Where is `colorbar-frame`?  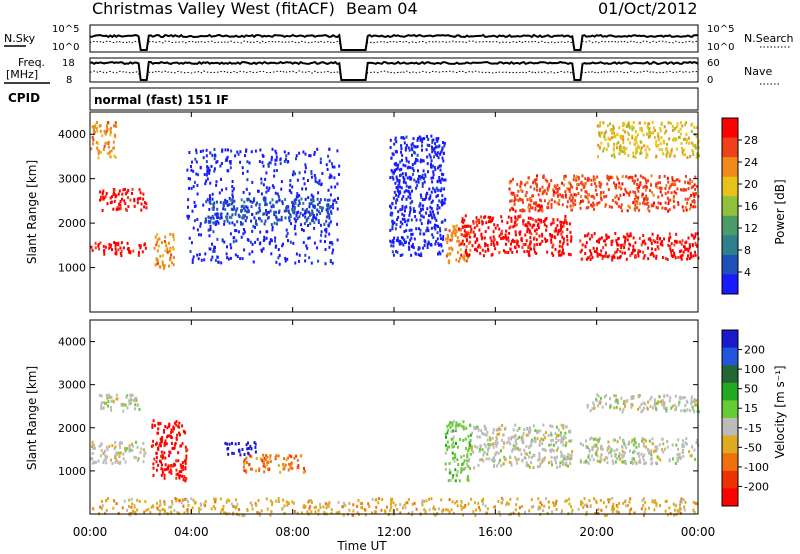
colorbar-frame is located at coordinates (730, 418).